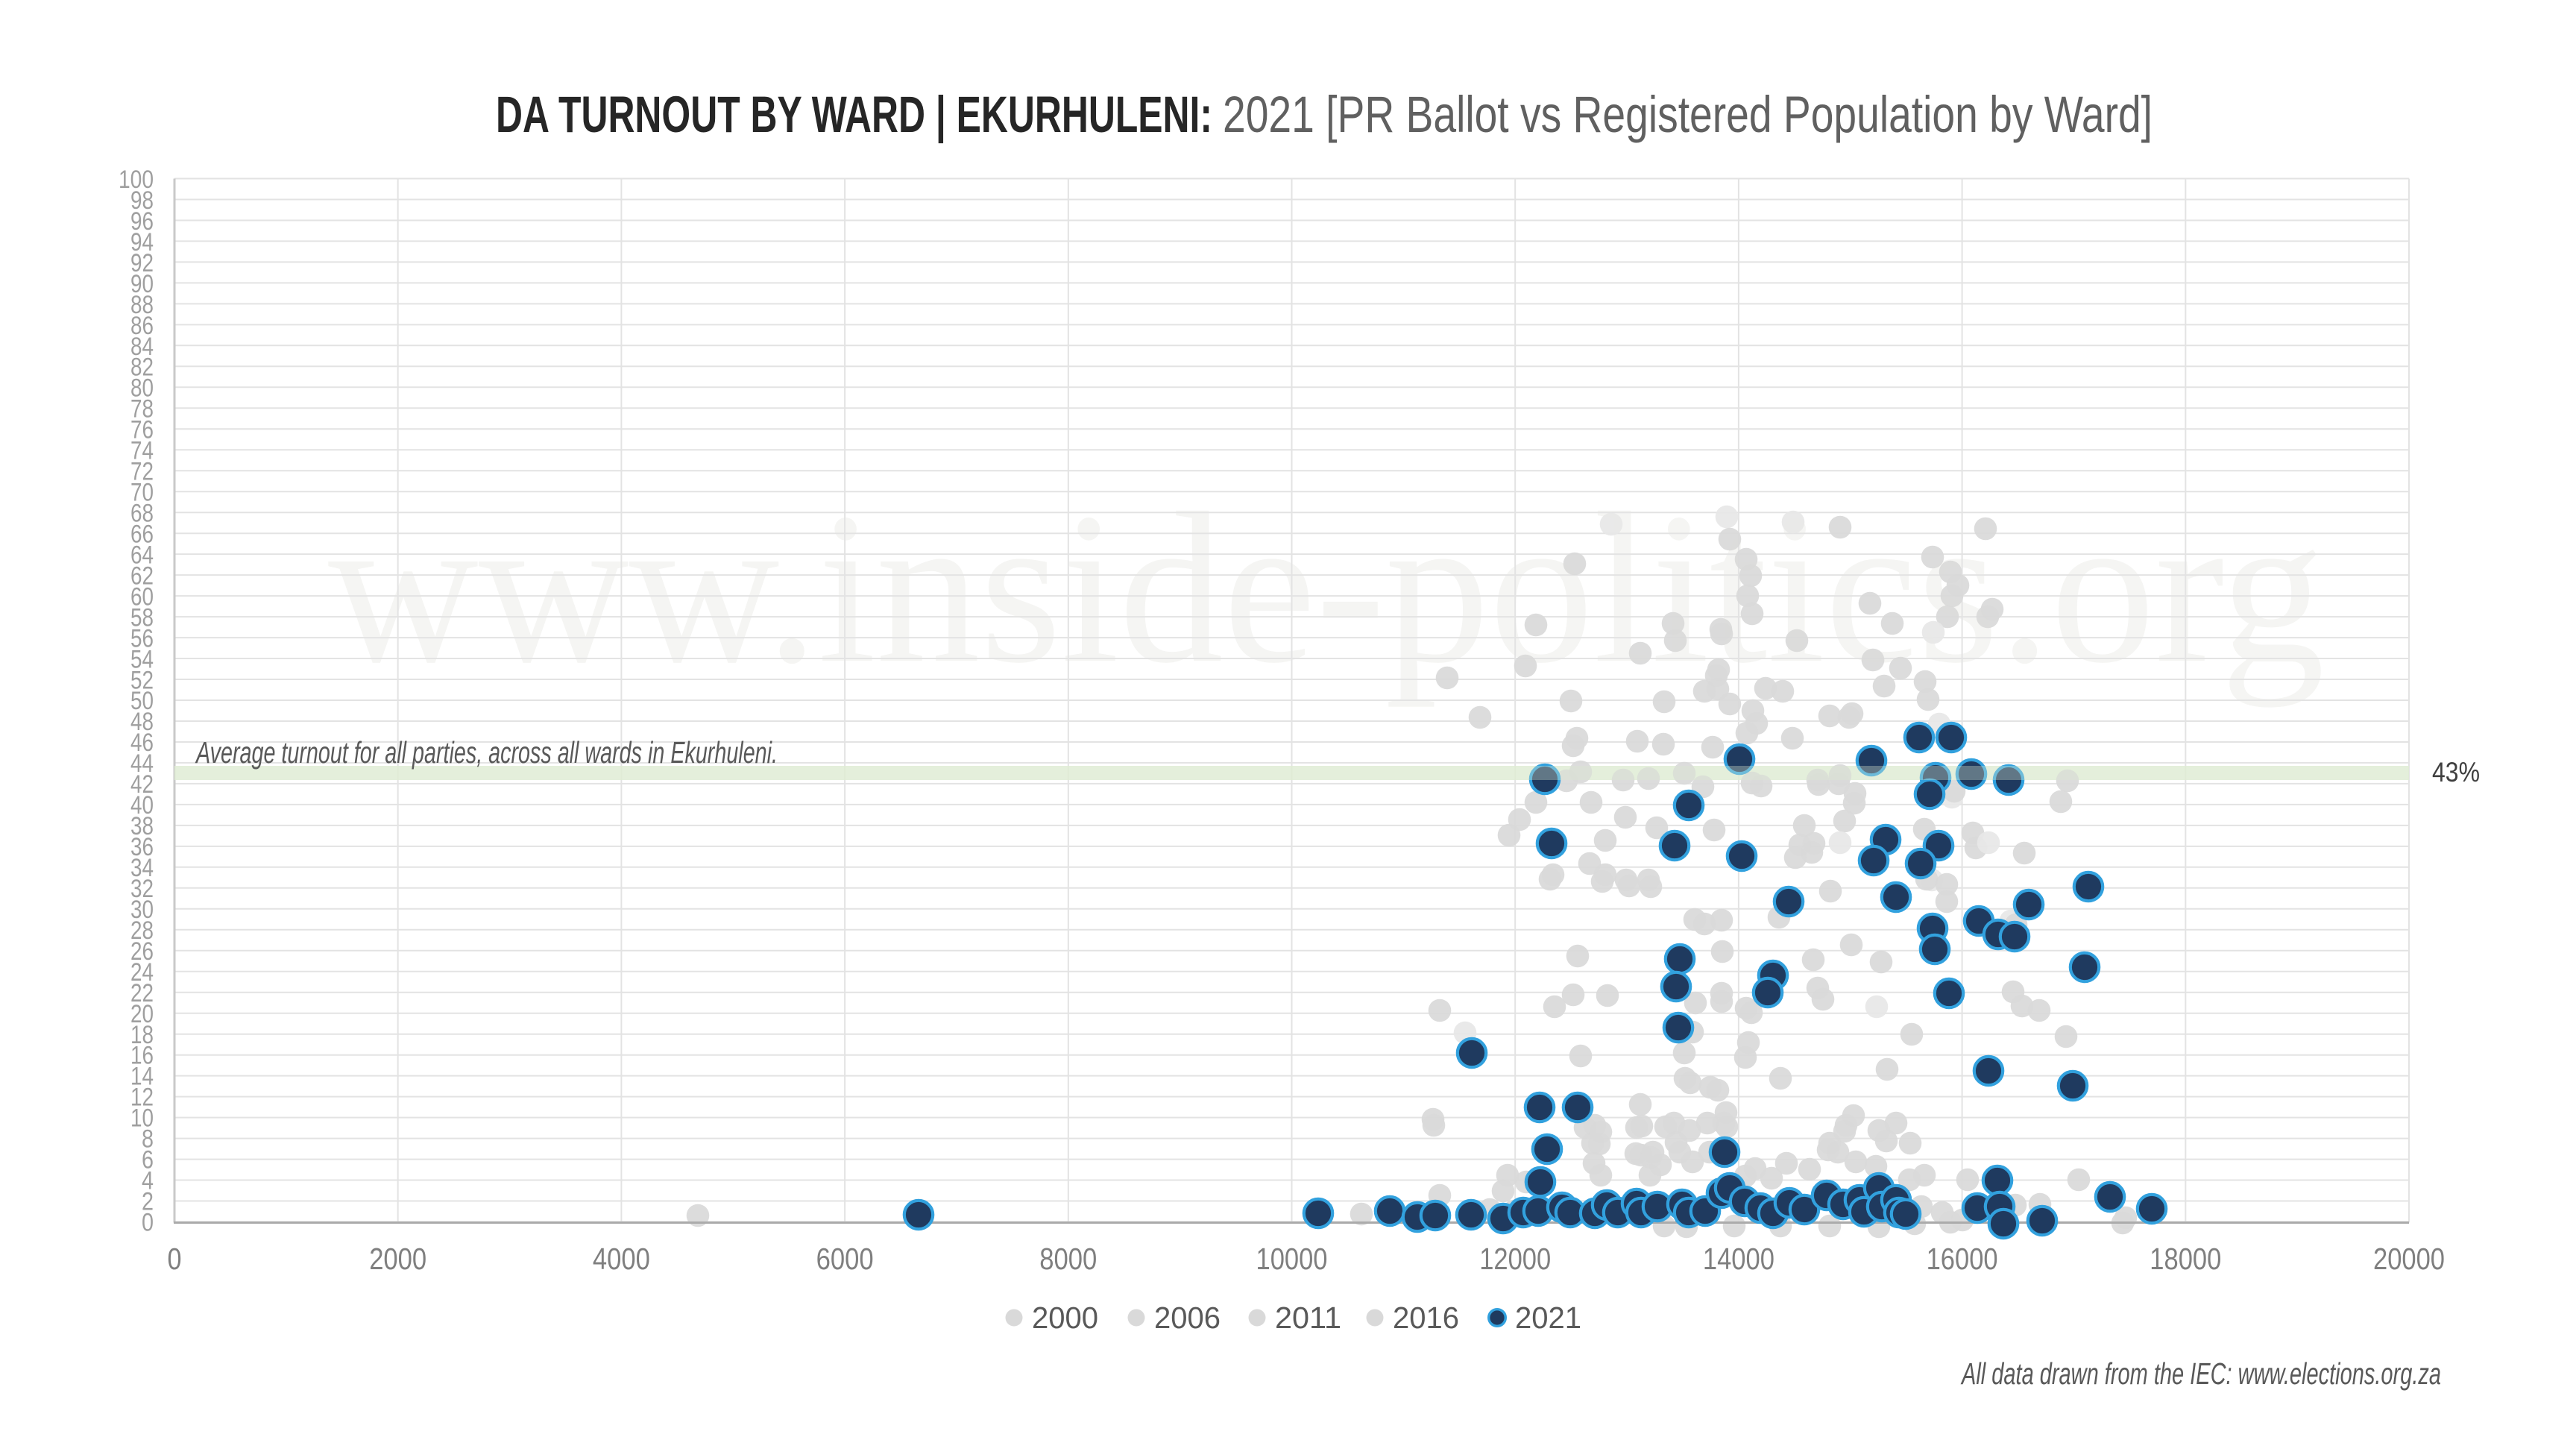 Image resolution: width=2576 pixels, height=1437 pixels. Describe the element at coordinates (142, 826) in the screenshot. I see `svg-text: 38` at that location.